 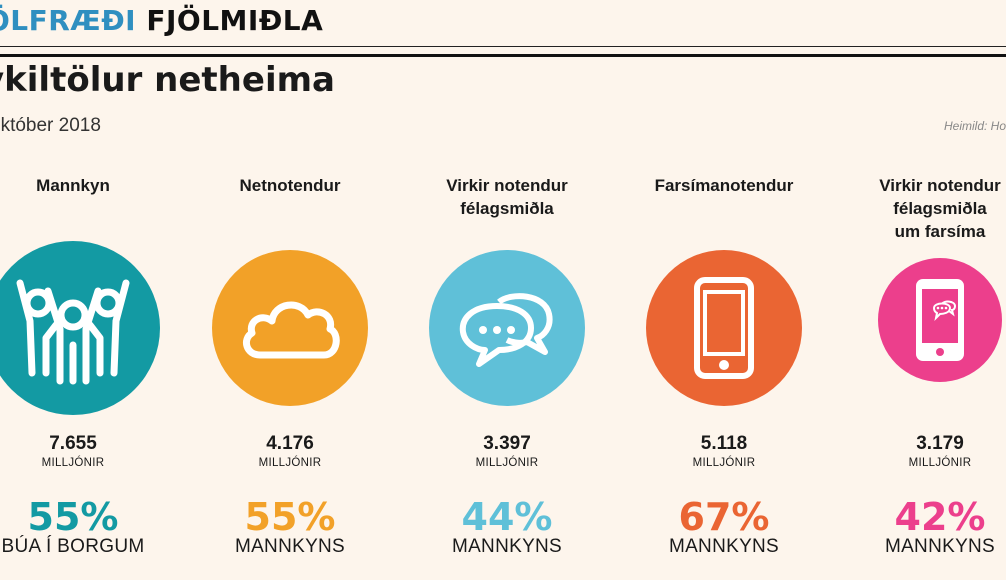 What do you see at coordinates (724, 517) in the screenshot?
I see `stat-percent: 67%` at bounding box center [724, 517].